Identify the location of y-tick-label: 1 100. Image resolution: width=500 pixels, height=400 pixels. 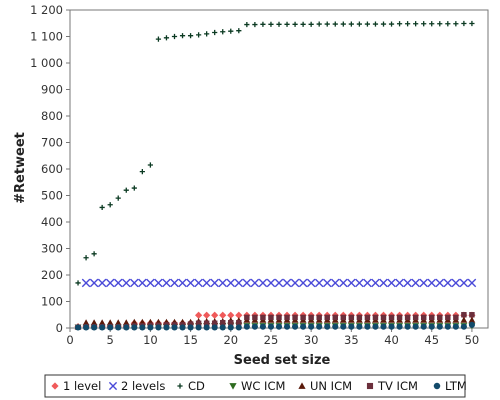
(46, 37).